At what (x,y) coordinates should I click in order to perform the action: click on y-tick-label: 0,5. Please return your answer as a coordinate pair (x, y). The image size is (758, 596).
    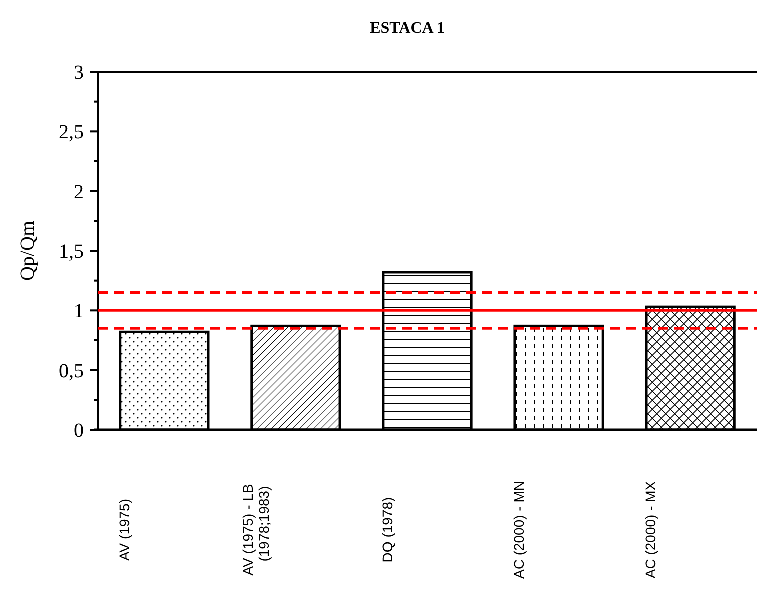
    Looking at the image, I should click on (71, 371).